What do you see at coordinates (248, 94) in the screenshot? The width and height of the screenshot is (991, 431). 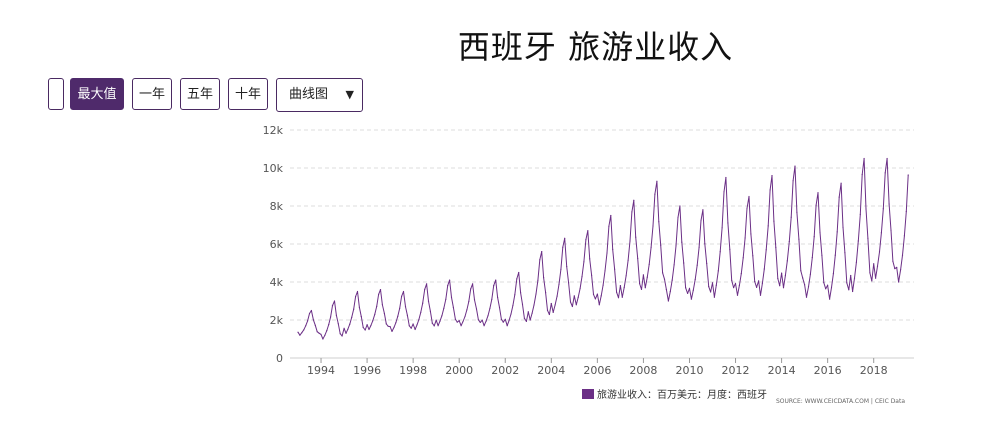 I see `range-button-10y: 十年` at bounding box center [248, 94].